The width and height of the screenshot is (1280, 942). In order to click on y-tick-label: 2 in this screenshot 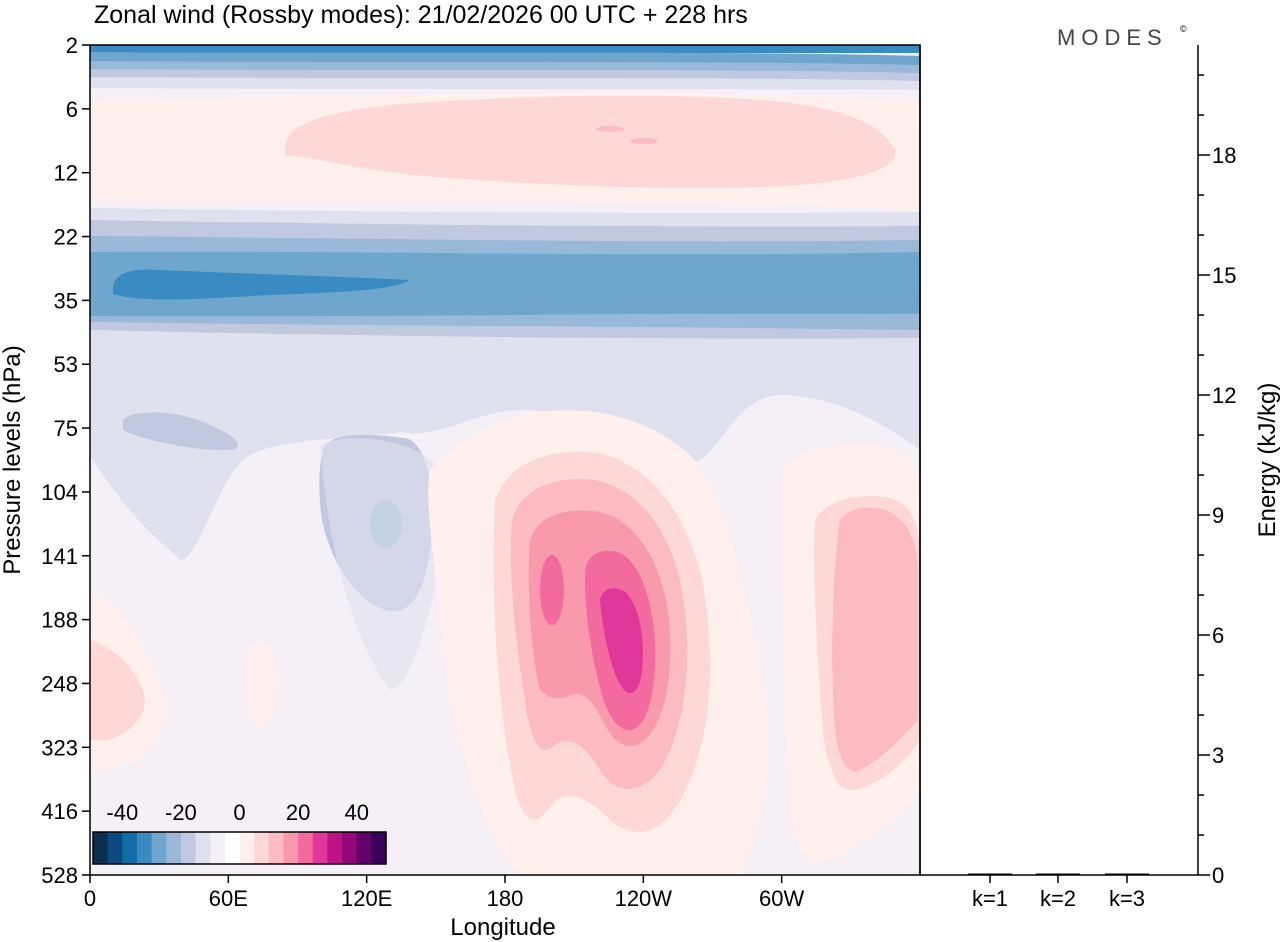, I will do `click(72, 45)`.